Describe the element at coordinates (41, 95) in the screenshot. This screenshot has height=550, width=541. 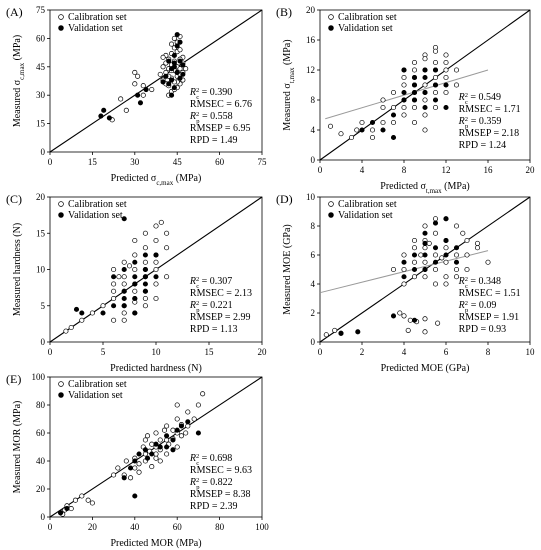
I see `y-tick-label: 30` at that location.